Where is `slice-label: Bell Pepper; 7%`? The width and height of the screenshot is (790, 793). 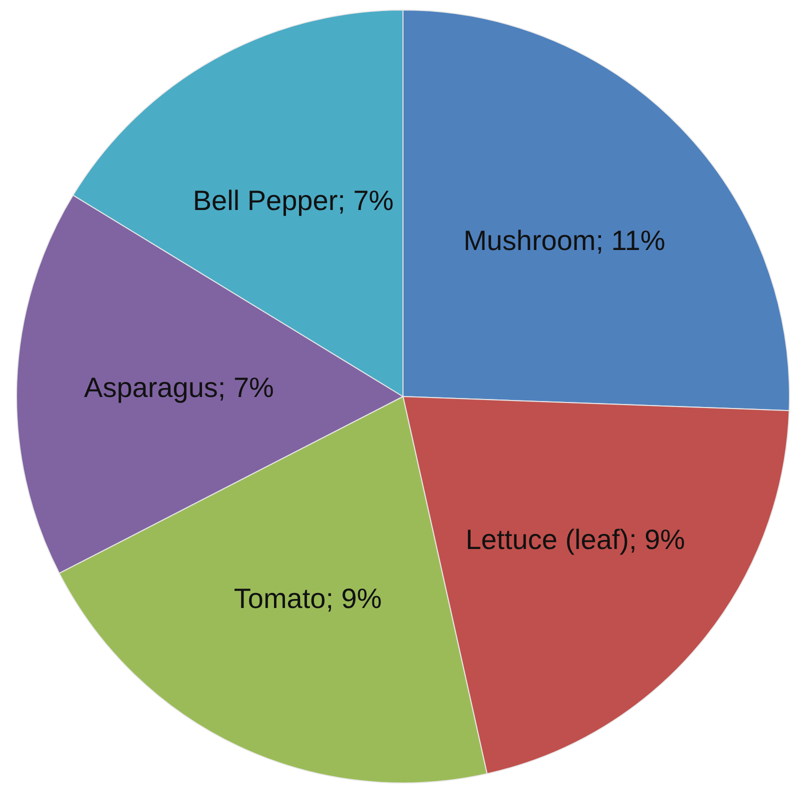 slice-label: Bell Pepper; 7% is located at coordinates (293, 200).